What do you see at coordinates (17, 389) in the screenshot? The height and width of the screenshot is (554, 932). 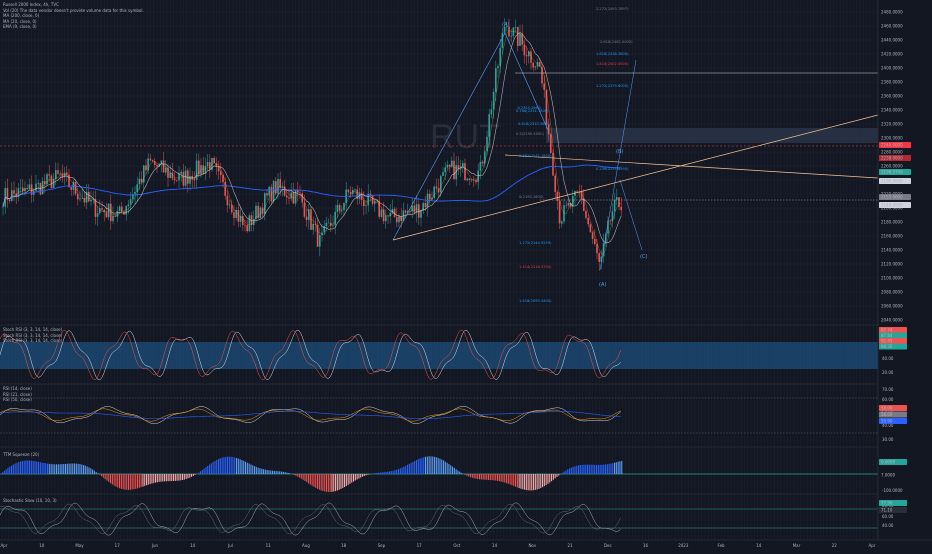 I see `rsi-legend-14: RSI (14, close)` at bounding box center [17, 389].